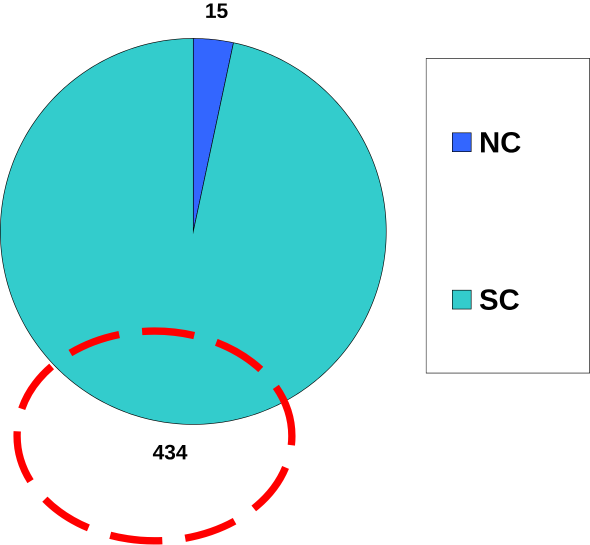  I want to click on data-label: 434, so click(170, 452).